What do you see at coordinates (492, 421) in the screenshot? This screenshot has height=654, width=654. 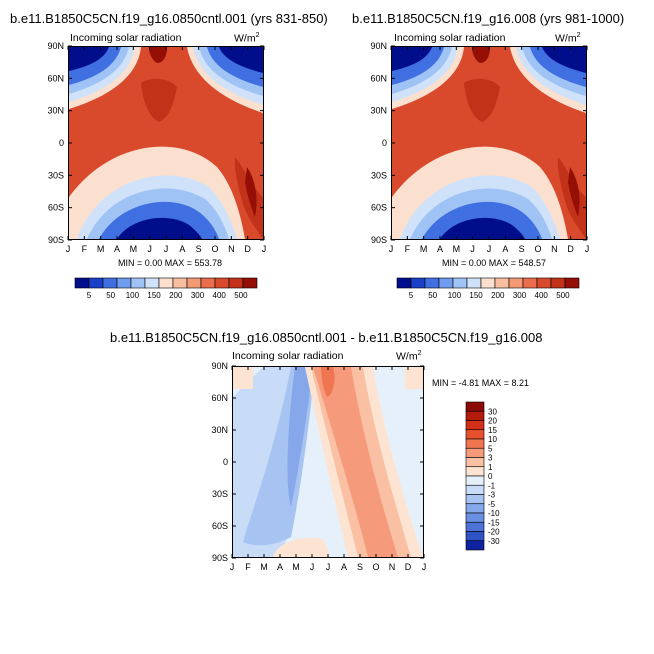 I see `p3-colorbar-label: 20` at bounding box center [492, 421].